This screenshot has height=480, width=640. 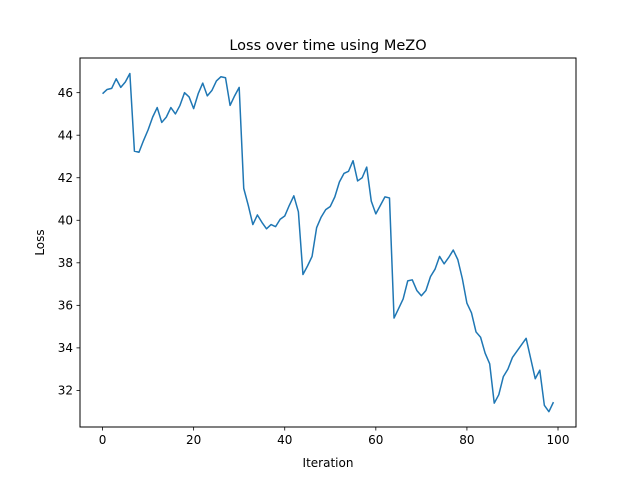 I want to click on x-tick-label: 100, so click(x=558, y=440).